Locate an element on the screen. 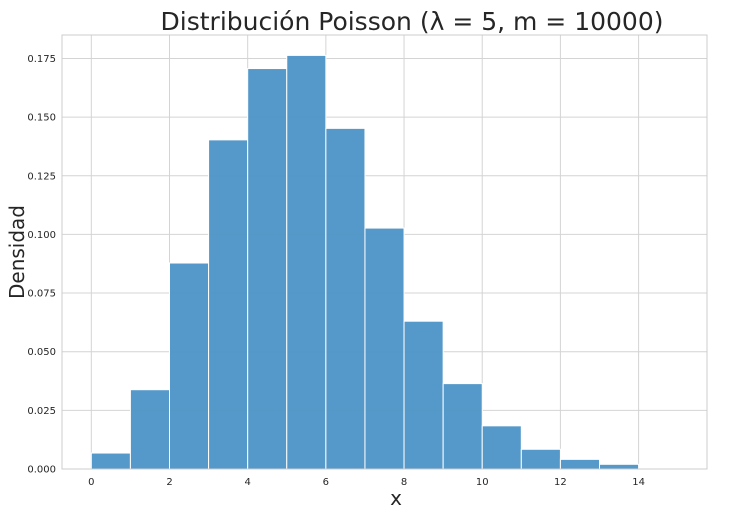 The image size is (739, 515). x-tick-label: 12 is located at coordinates (560, 482).